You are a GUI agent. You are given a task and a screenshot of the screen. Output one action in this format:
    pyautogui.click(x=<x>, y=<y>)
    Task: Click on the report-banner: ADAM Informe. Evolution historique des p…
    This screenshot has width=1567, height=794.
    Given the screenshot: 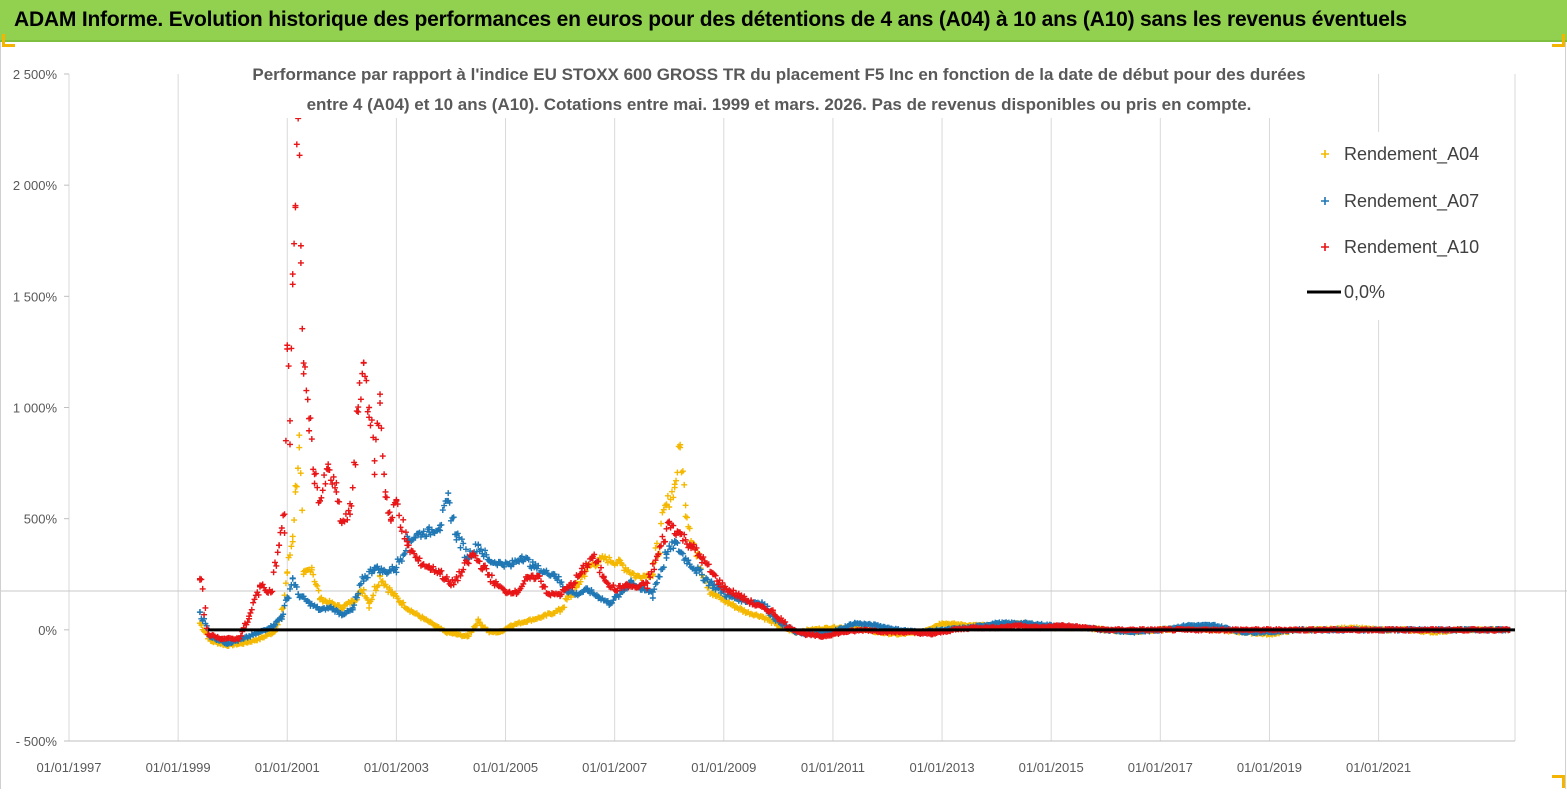 What is the action you would take?
    pyautogui.click(x=783, y=21)
    